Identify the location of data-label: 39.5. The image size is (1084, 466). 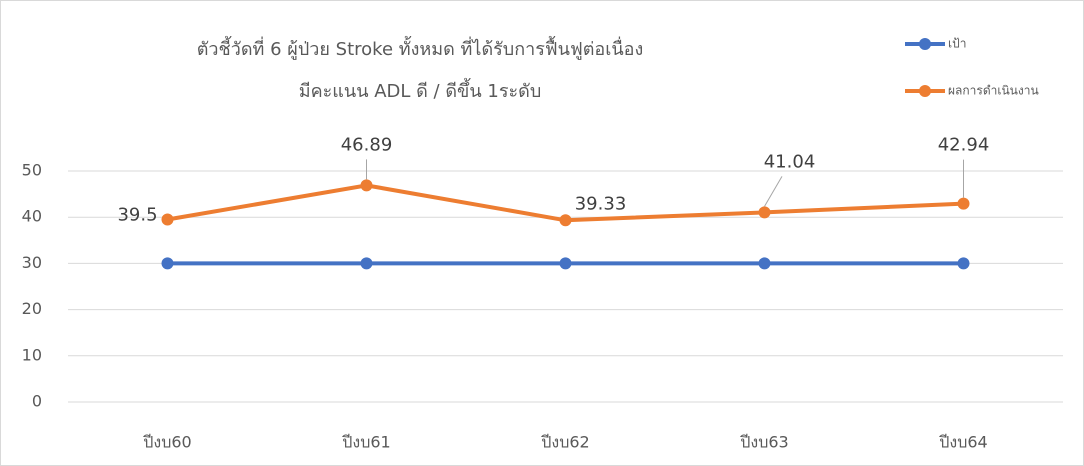
(137, 215).